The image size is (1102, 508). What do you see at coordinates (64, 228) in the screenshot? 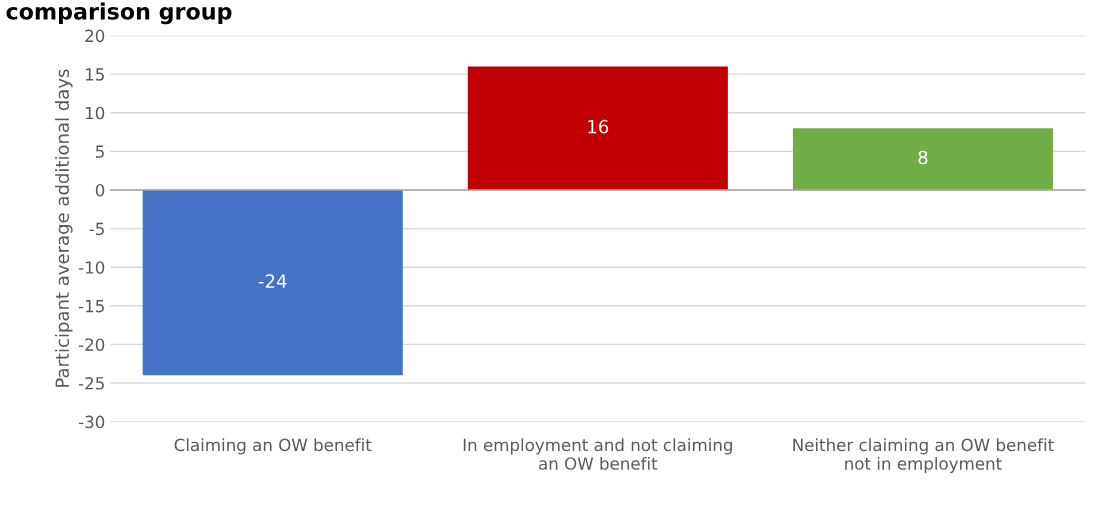
I see `y-axis-title: Participant average additional days` at bounding box center [64, 228].